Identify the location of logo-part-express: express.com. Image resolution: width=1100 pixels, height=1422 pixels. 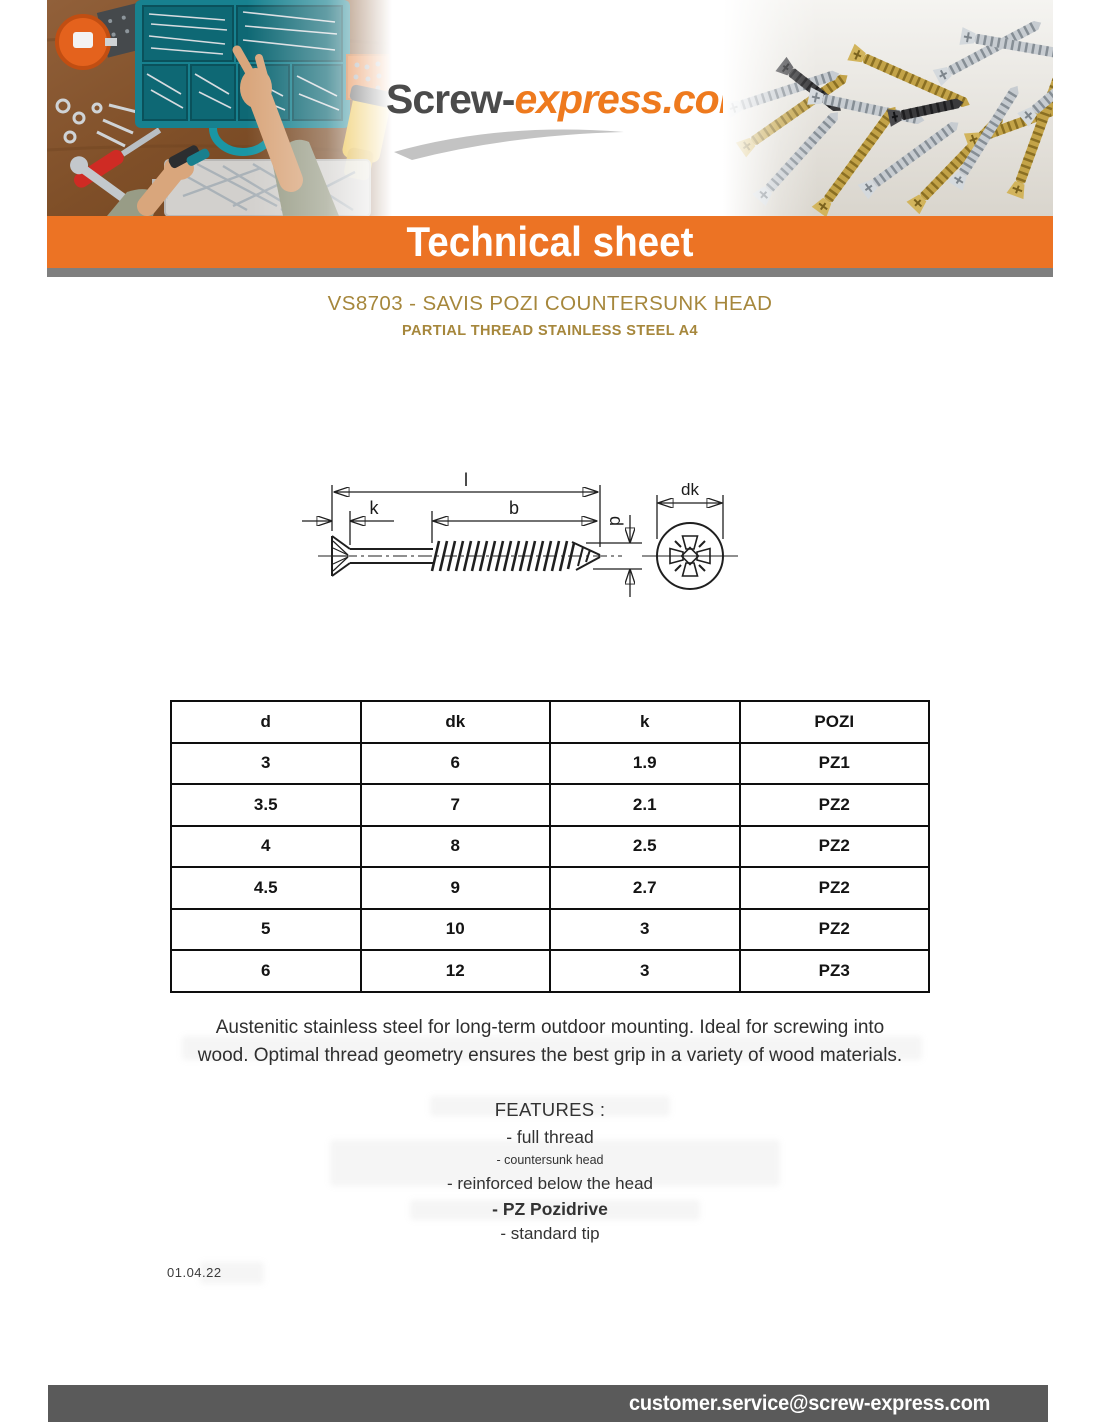
(634, 99).